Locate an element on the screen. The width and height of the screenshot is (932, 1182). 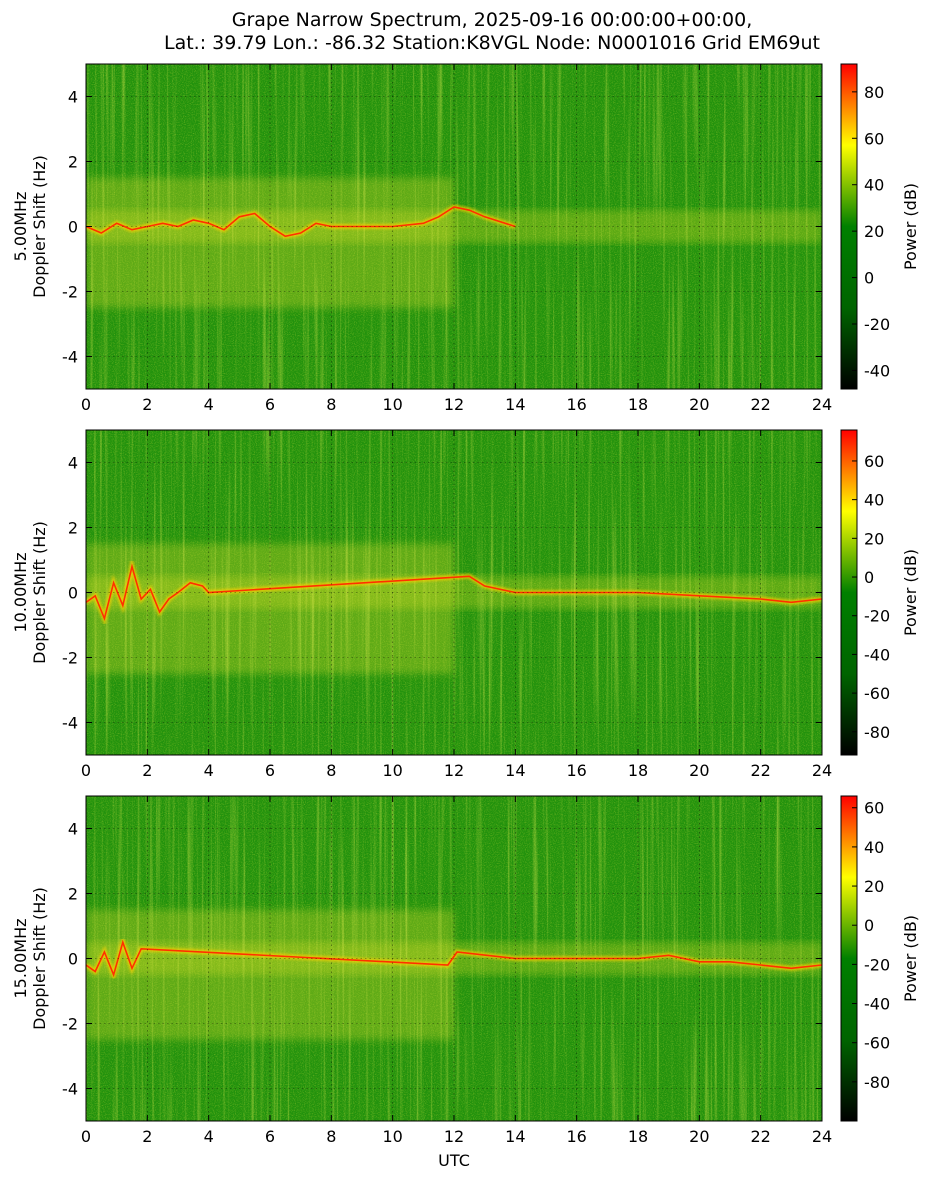
y-axis-band-label: 5.00MHz is located at coordinates (20, 227).